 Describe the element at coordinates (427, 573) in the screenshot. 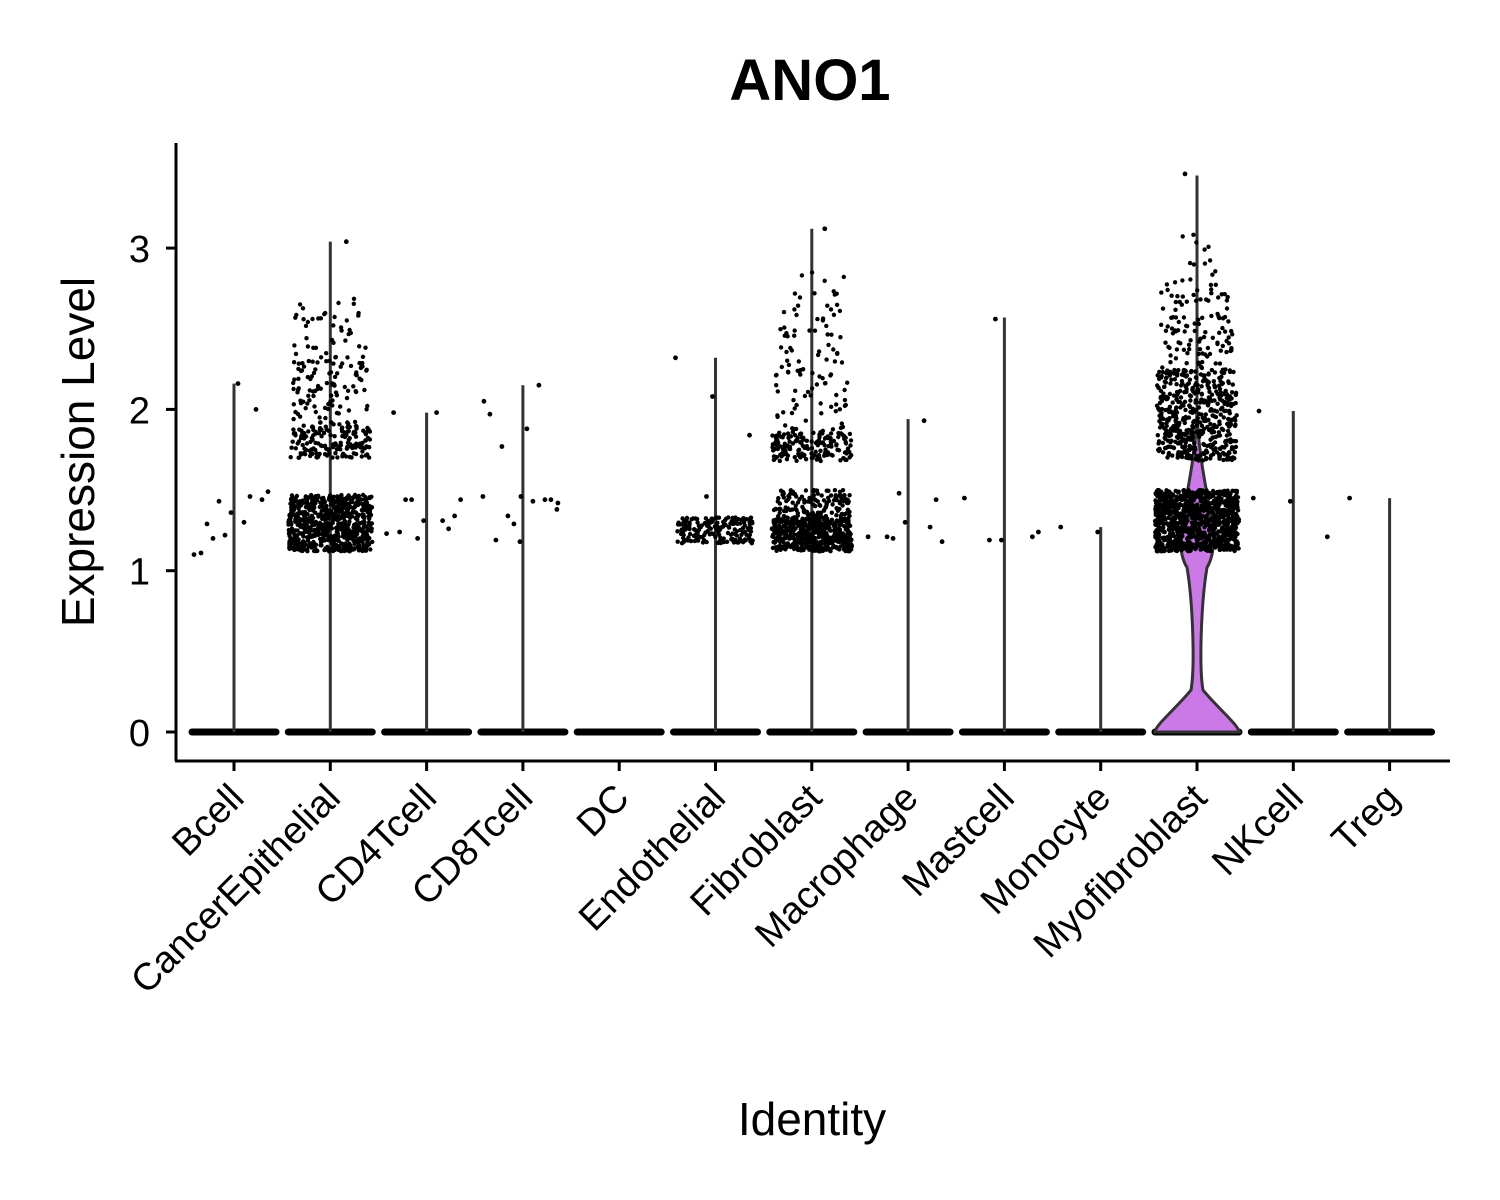

I see `violin-cd4tcell` at that location.